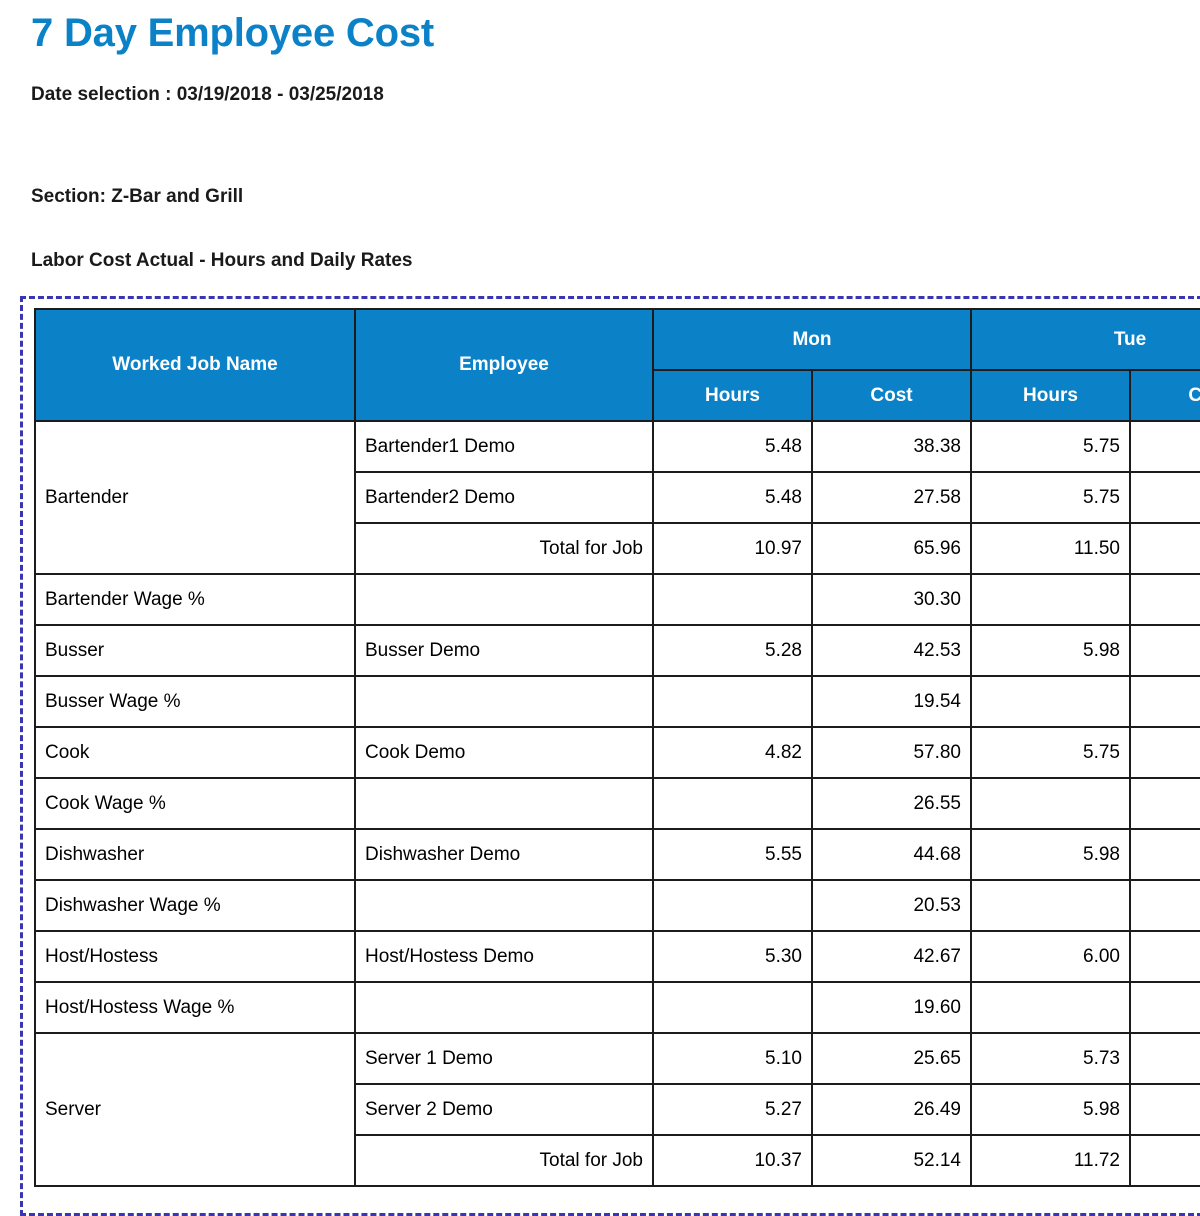 Image resolution: width=1200 pixels, height=1216 pixels. Describe the element at coordinates (891, 446) in the screenshot. I see `cell-mon-cost: 38.38` at that location.